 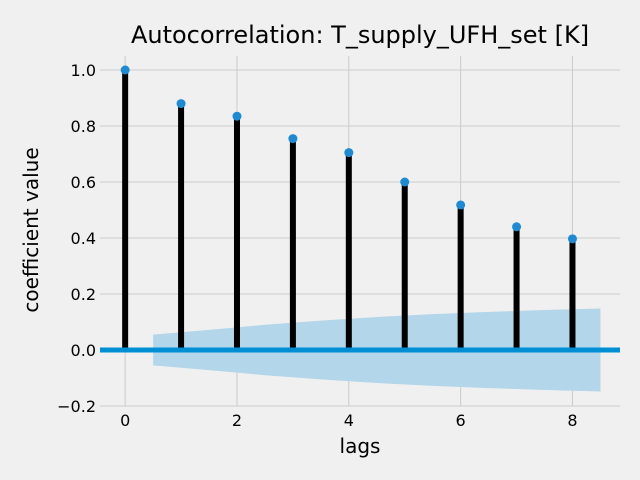 What do you see at coordinates (349, 420) in the screenshot?
I see `x-tick-label: 4` at bounding box center [349, 420].